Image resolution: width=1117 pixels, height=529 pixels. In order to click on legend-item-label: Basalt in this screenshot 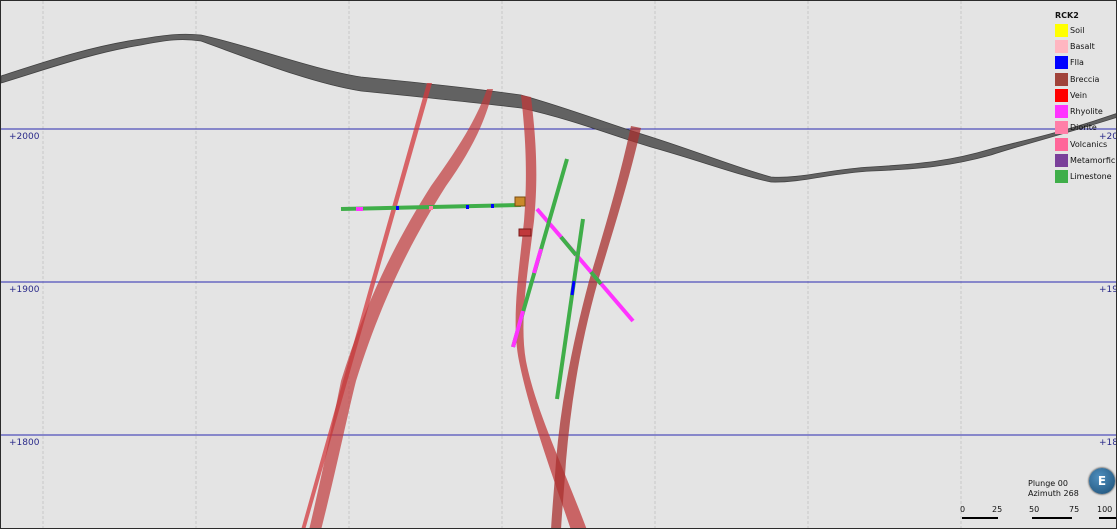, I will do `click(1082, 46)`.